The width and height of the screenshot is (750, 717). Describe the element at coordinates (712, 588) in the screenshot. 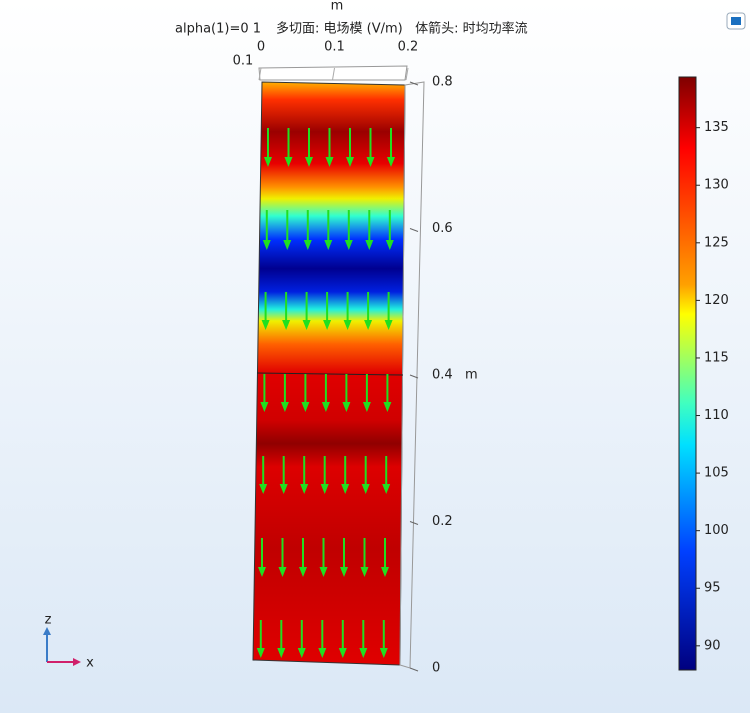

I see `colorbar-tick-label: 95` at that location.